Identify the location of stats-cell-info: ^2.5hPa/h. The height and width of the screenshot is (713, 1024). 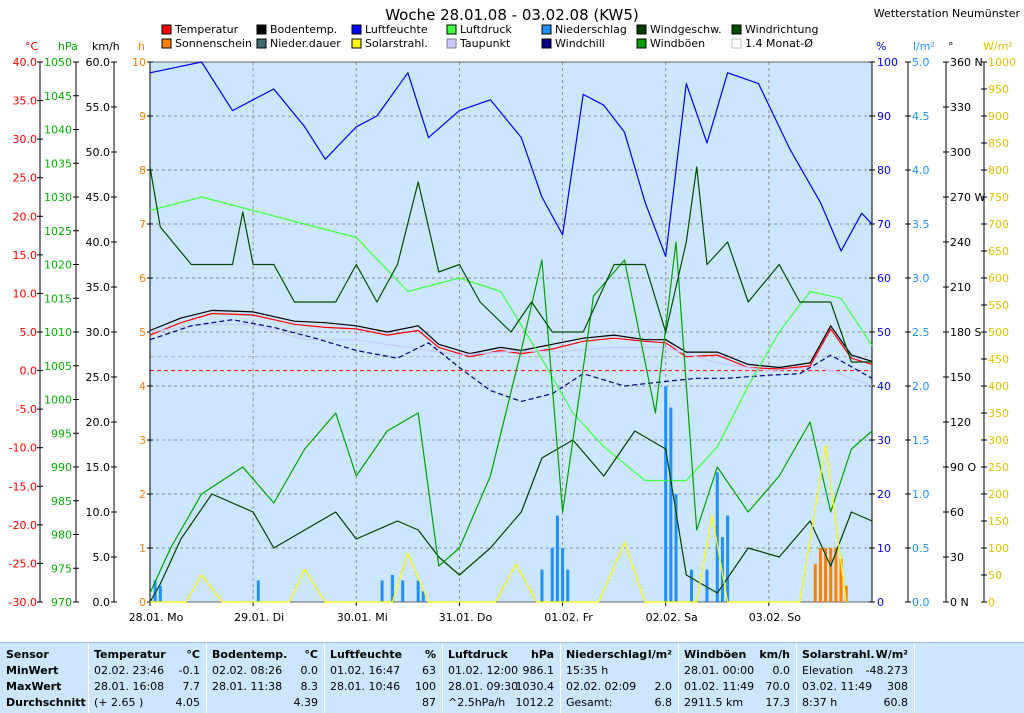
(477, 702).